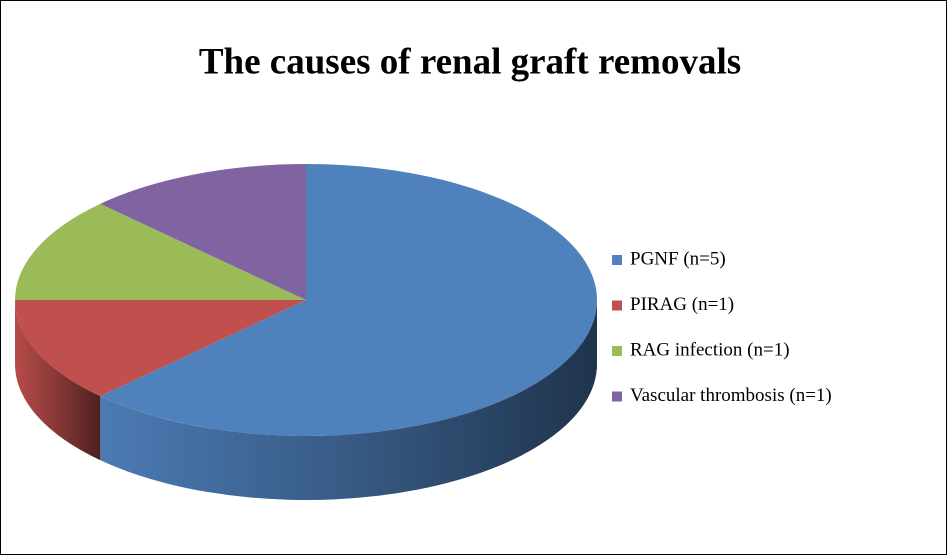 The width and height of the screenshot is (948, 556). Describe the element at coordinates (731, 395) in the screenshot. I see `legend-label: Vascular thrombosis (n=1)` at that location.